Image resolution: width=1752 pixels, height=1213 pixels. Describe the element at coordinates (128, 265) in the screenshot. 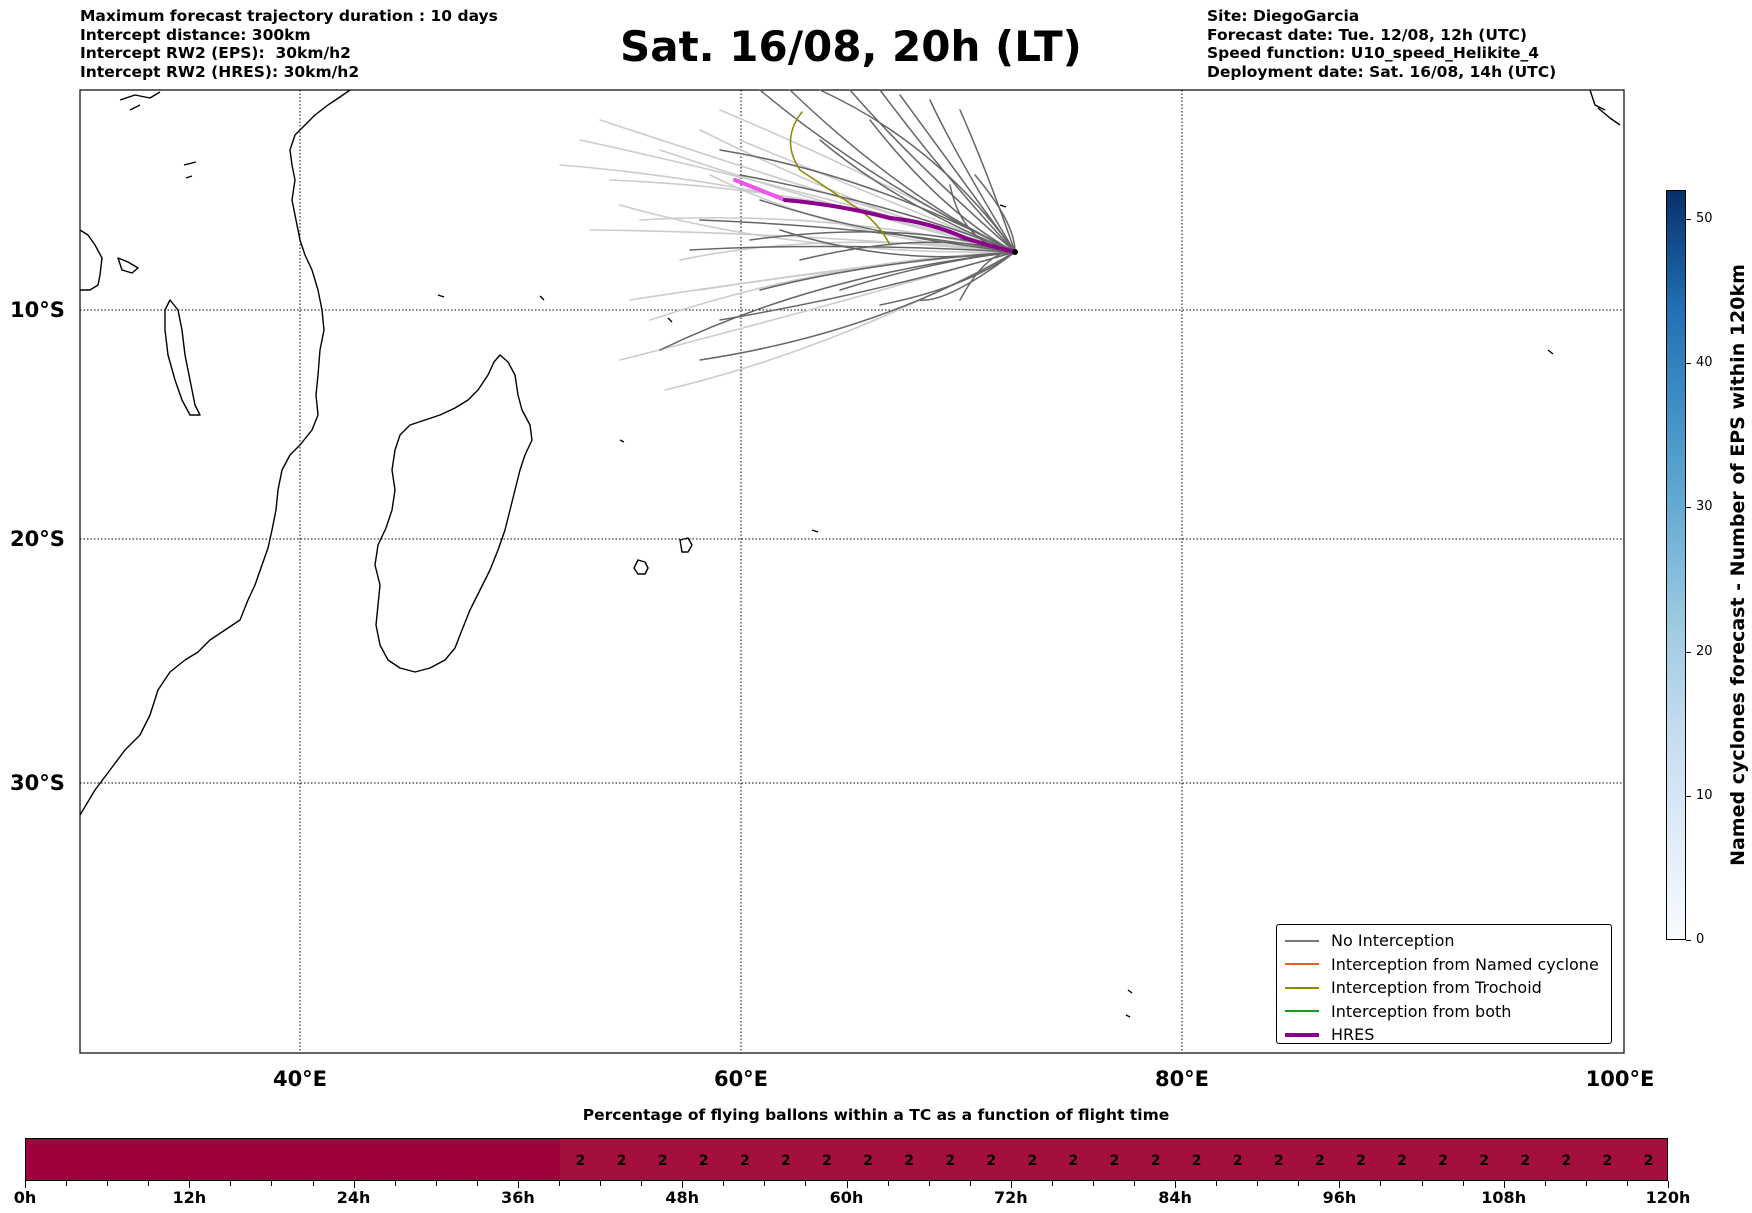

I see `socotra-island` at that location.